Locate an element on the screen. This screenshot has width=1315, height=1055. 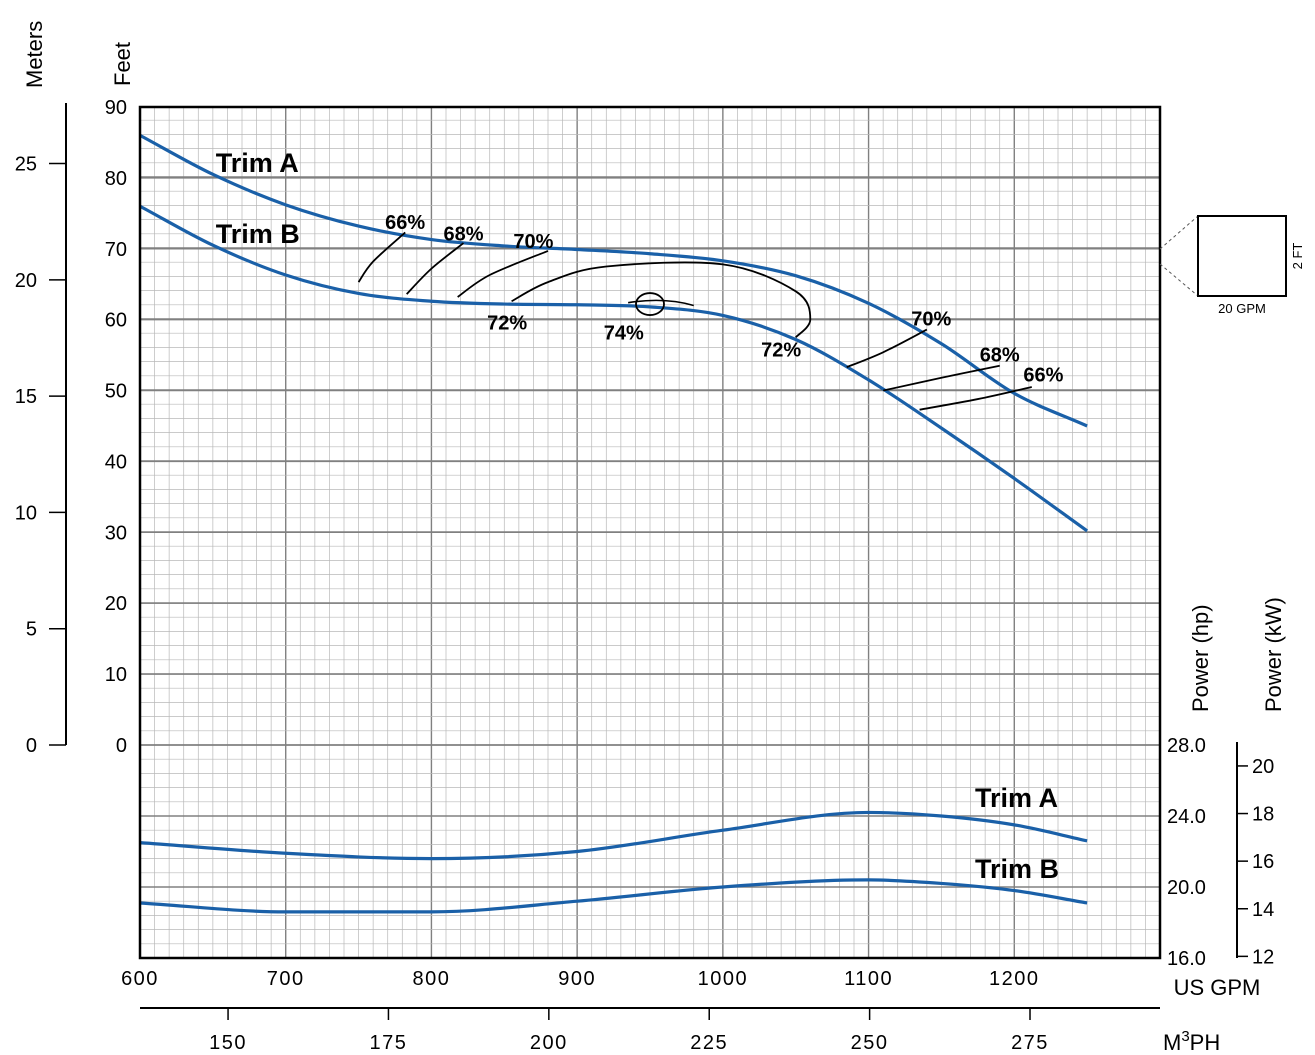
feet-tick-label: 50 is located at coordinates (116, 392).